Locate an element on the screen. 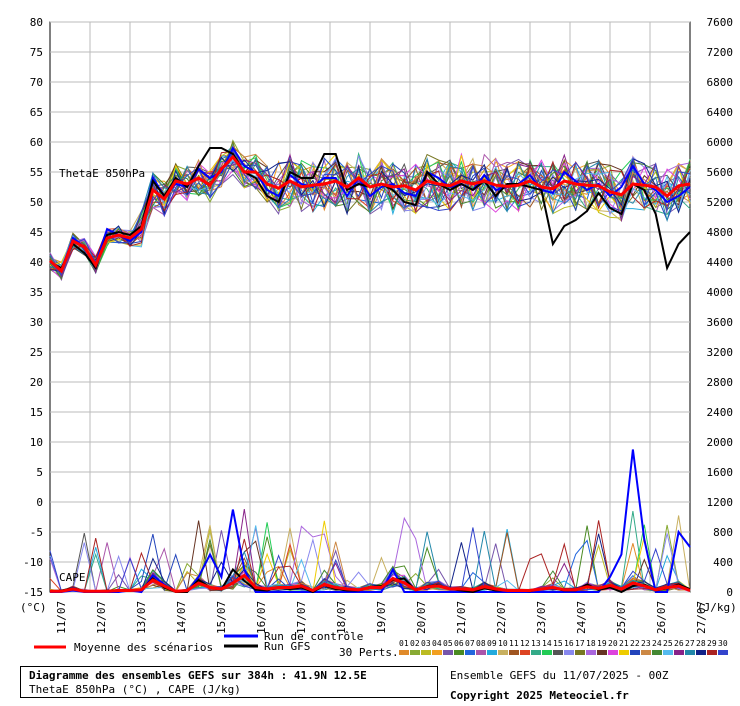 The image size is (740, 706). pert-number: 08 is located at coordinates (481, 643).